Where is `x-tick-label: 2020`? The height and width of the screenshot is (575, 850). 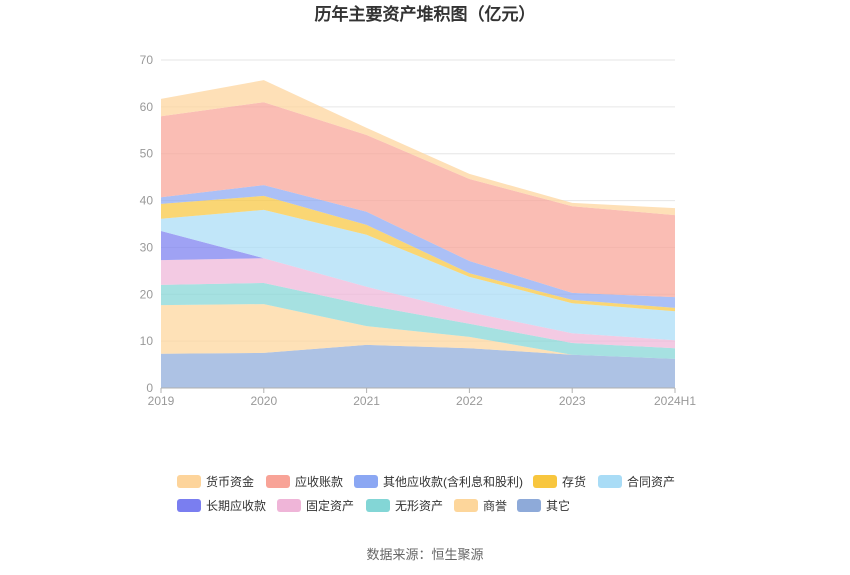 x-tick-label: 2020 is located at coordinates (263, 401).